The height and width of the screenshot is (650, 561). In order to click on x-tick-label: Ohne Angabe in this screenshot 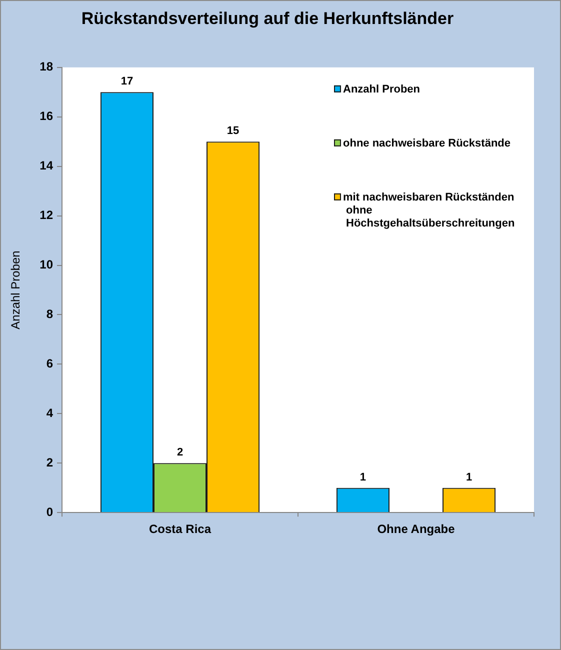, I will do `click(416, 529)`.